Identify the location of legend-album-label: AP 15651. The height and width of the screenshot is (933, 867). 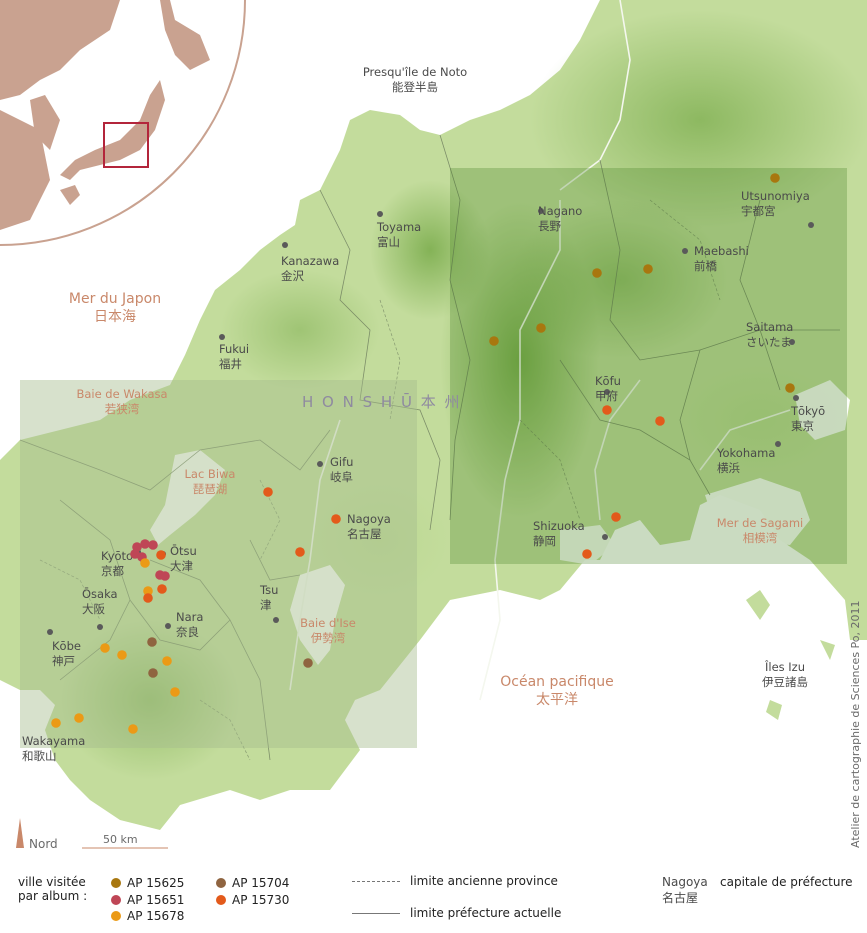
(156, 900).